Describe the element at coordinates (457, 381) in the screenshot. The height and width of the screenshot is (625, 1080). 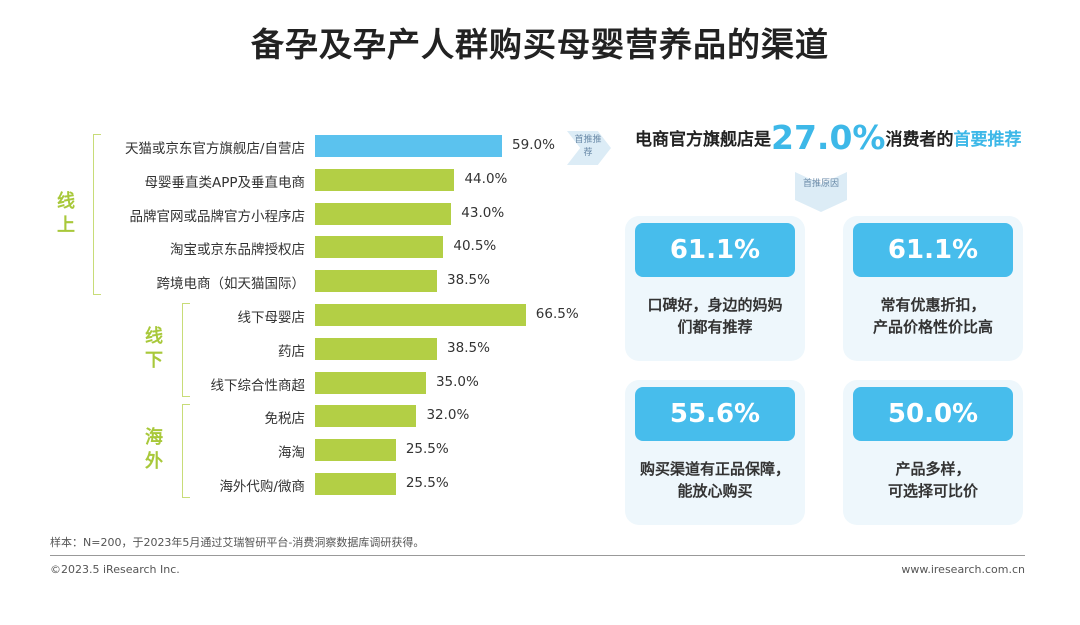
I see `value-label: 35.0%` at that location.